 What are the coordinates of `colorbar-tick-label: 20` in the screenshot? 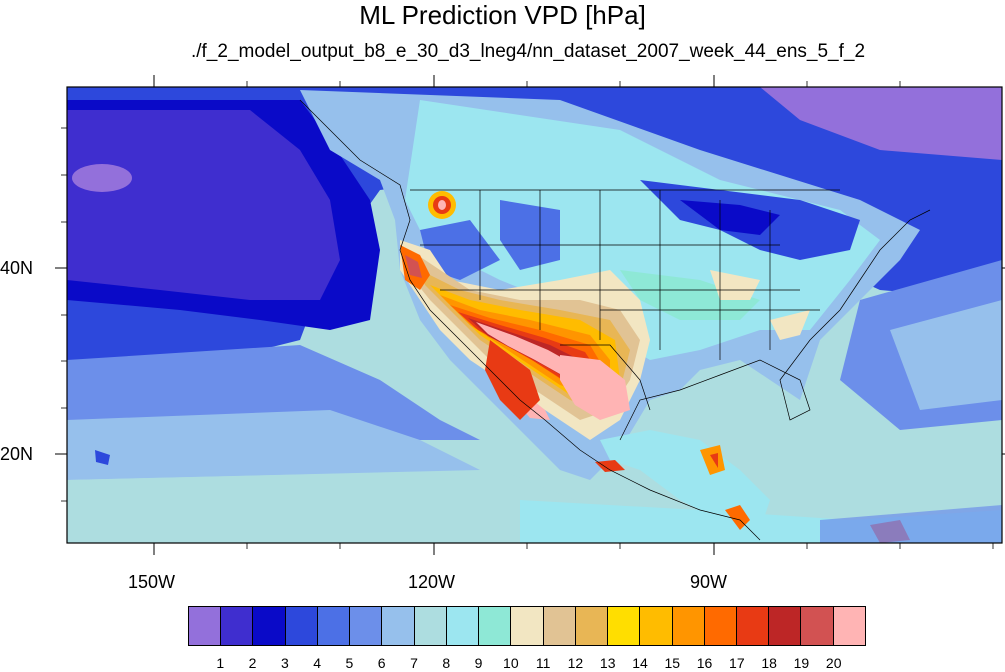 It's located at (833, 663).